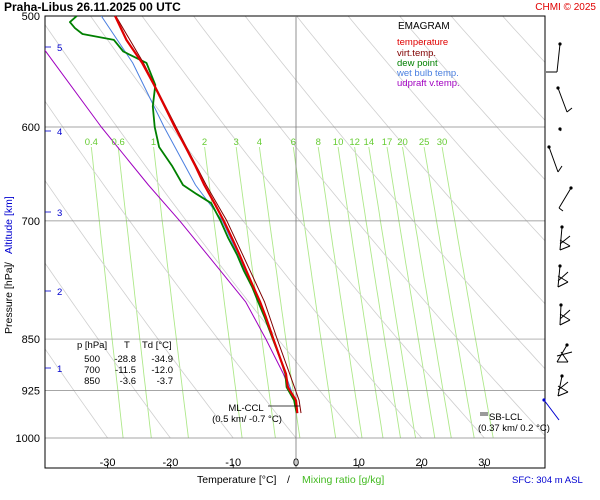 This screenshot has width=600, height=500. I want to click on wind-barbs, so click(557, 231).